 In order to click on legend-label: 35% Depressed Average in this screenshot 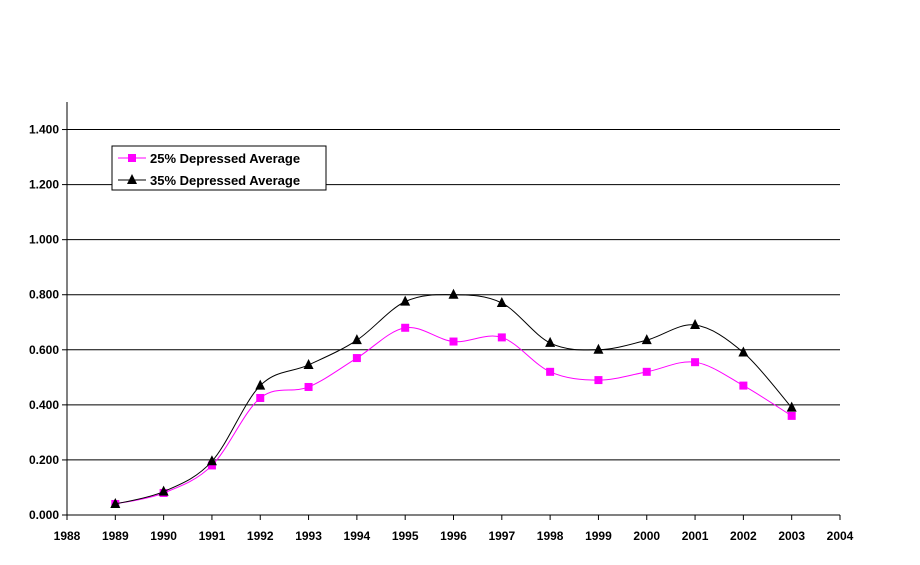, I will do `click(225, 180)`.